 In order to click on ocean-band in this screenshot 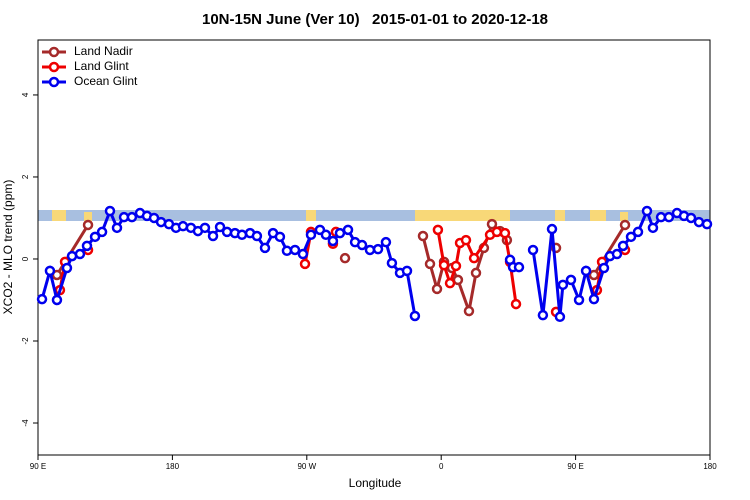, I will do `click(374, 215)`.